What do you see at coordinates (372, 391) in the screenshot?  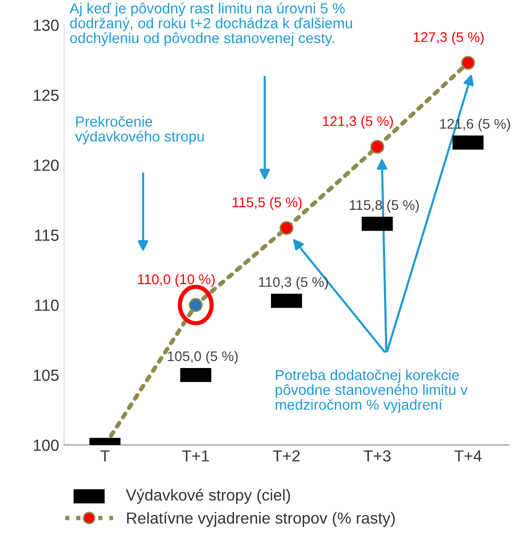 I see `annotation: Potreba dodatočnej korekcie pôvodne stanoveného limitu v medziročnom % vyjadrení` at bounding box center [372, 391].